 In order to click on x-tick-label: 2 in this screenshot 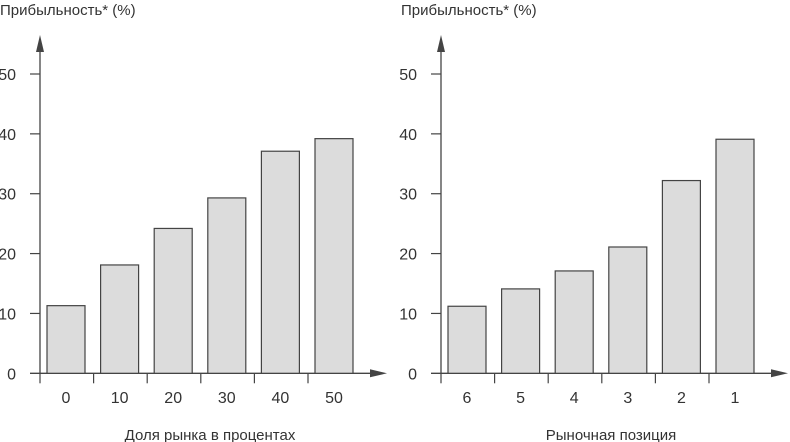, I will do `click(681, 398)`.